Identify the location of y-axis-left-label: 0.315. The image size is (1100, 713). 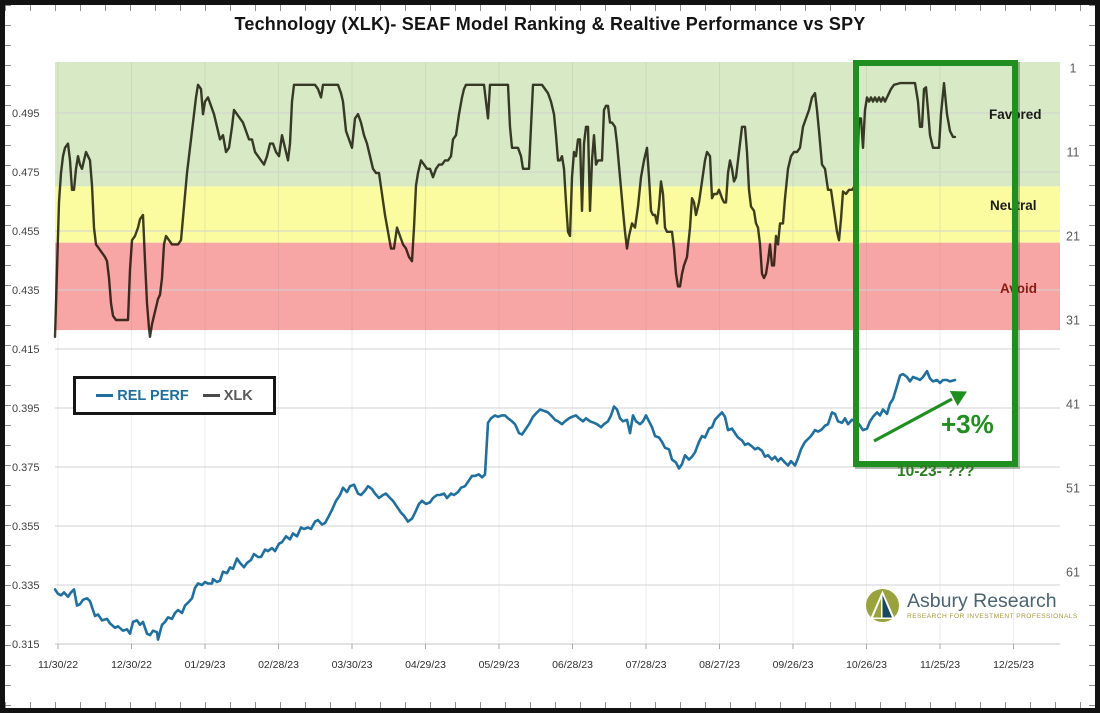
(26, 645).